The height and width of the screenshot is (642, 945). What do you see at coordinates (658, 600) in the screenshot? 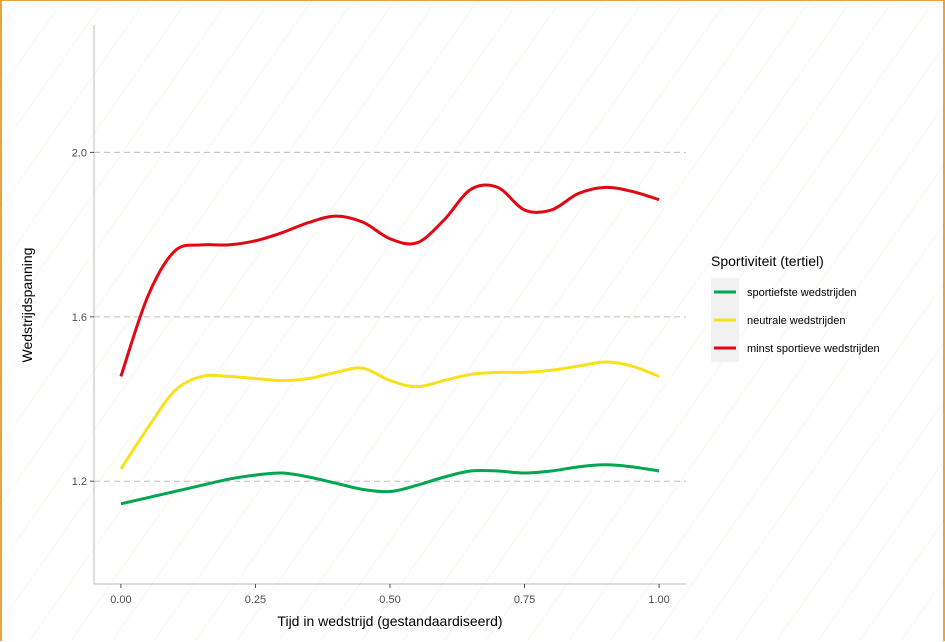
I see `x-tick-label-4: 1.00` at bounding box center [658, 600].